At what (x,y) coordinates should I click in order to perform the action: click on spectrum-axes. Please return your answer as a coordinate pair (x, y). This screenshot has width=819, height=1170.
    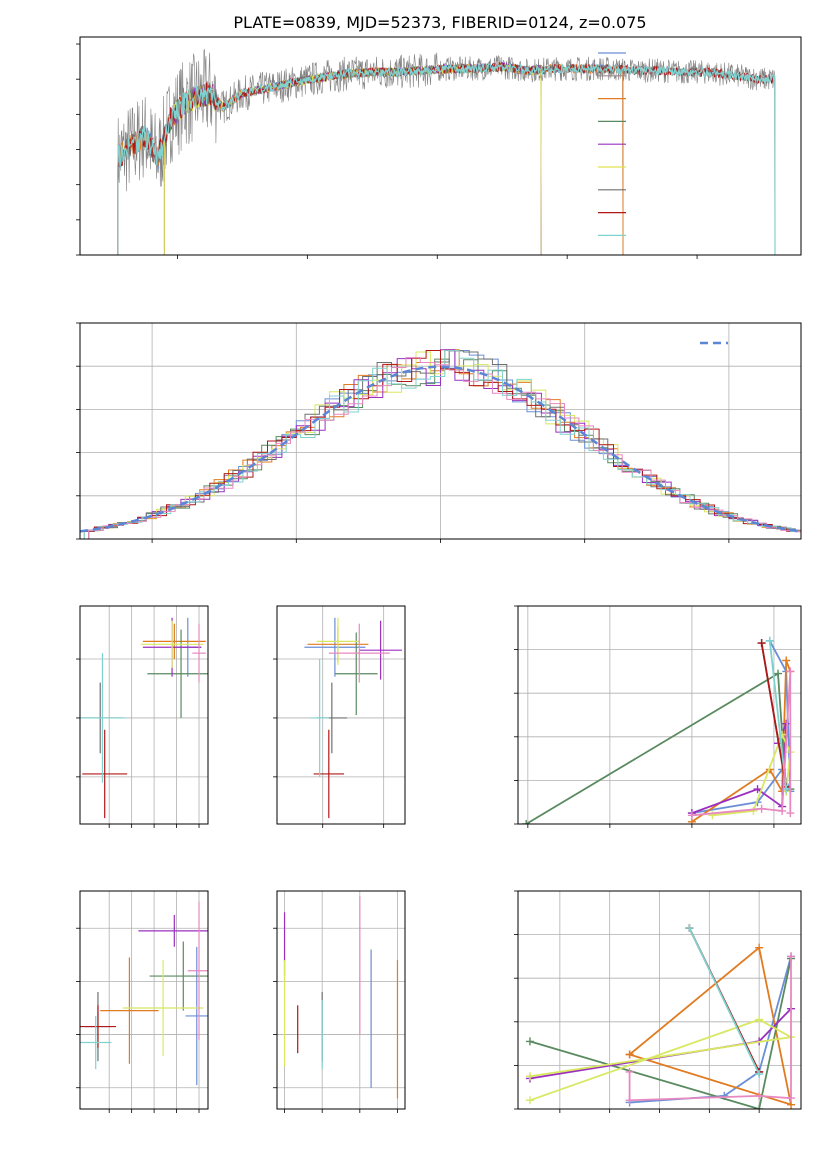
    Looking at the image, I should click on (387, 151).